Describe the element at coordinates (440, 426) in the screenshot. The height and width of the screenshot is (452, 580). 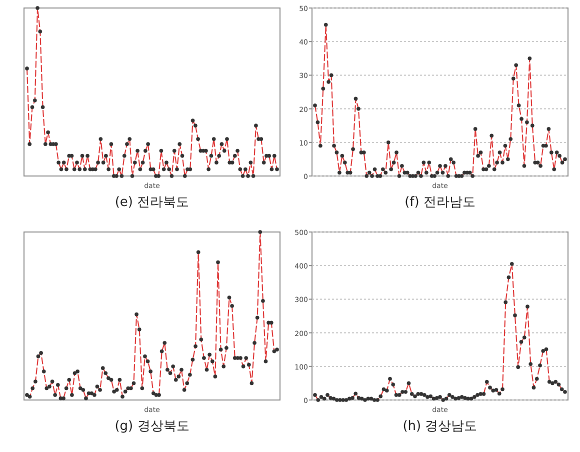
I see `text: (h) 경상남도` at that location.